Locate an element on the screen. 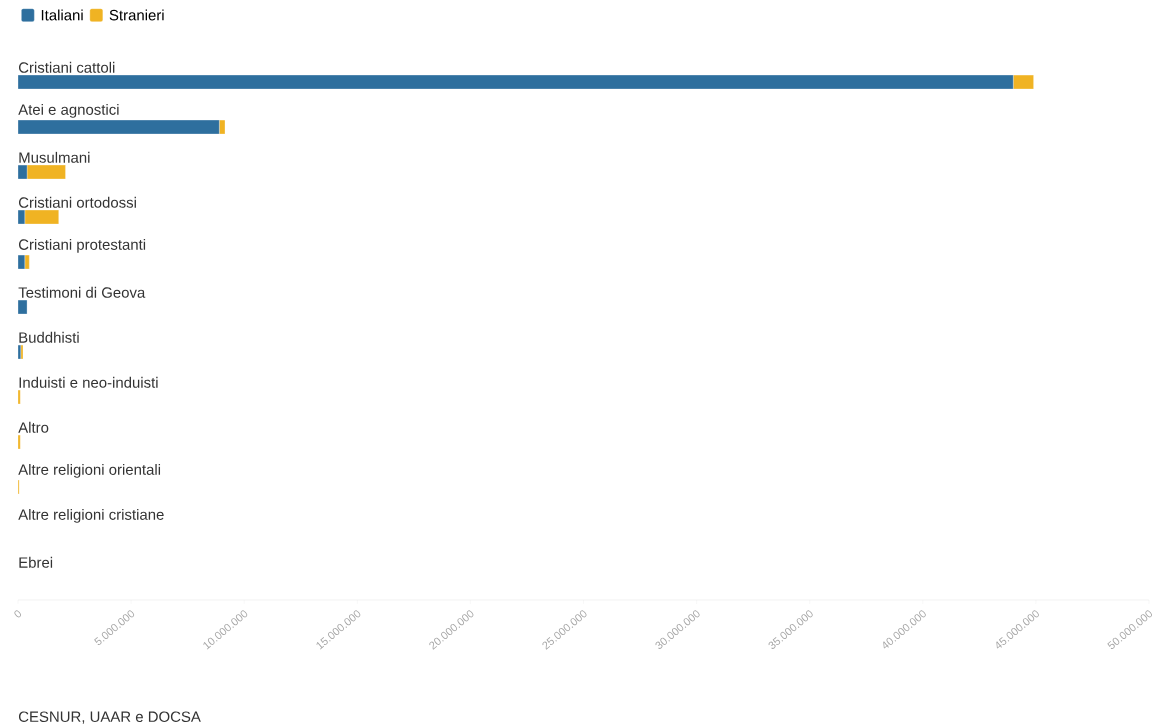 The width and height of the screenshot is (1158, 726). y-tick-label: Altre religioni orientali is located at coordinates (89, 470).